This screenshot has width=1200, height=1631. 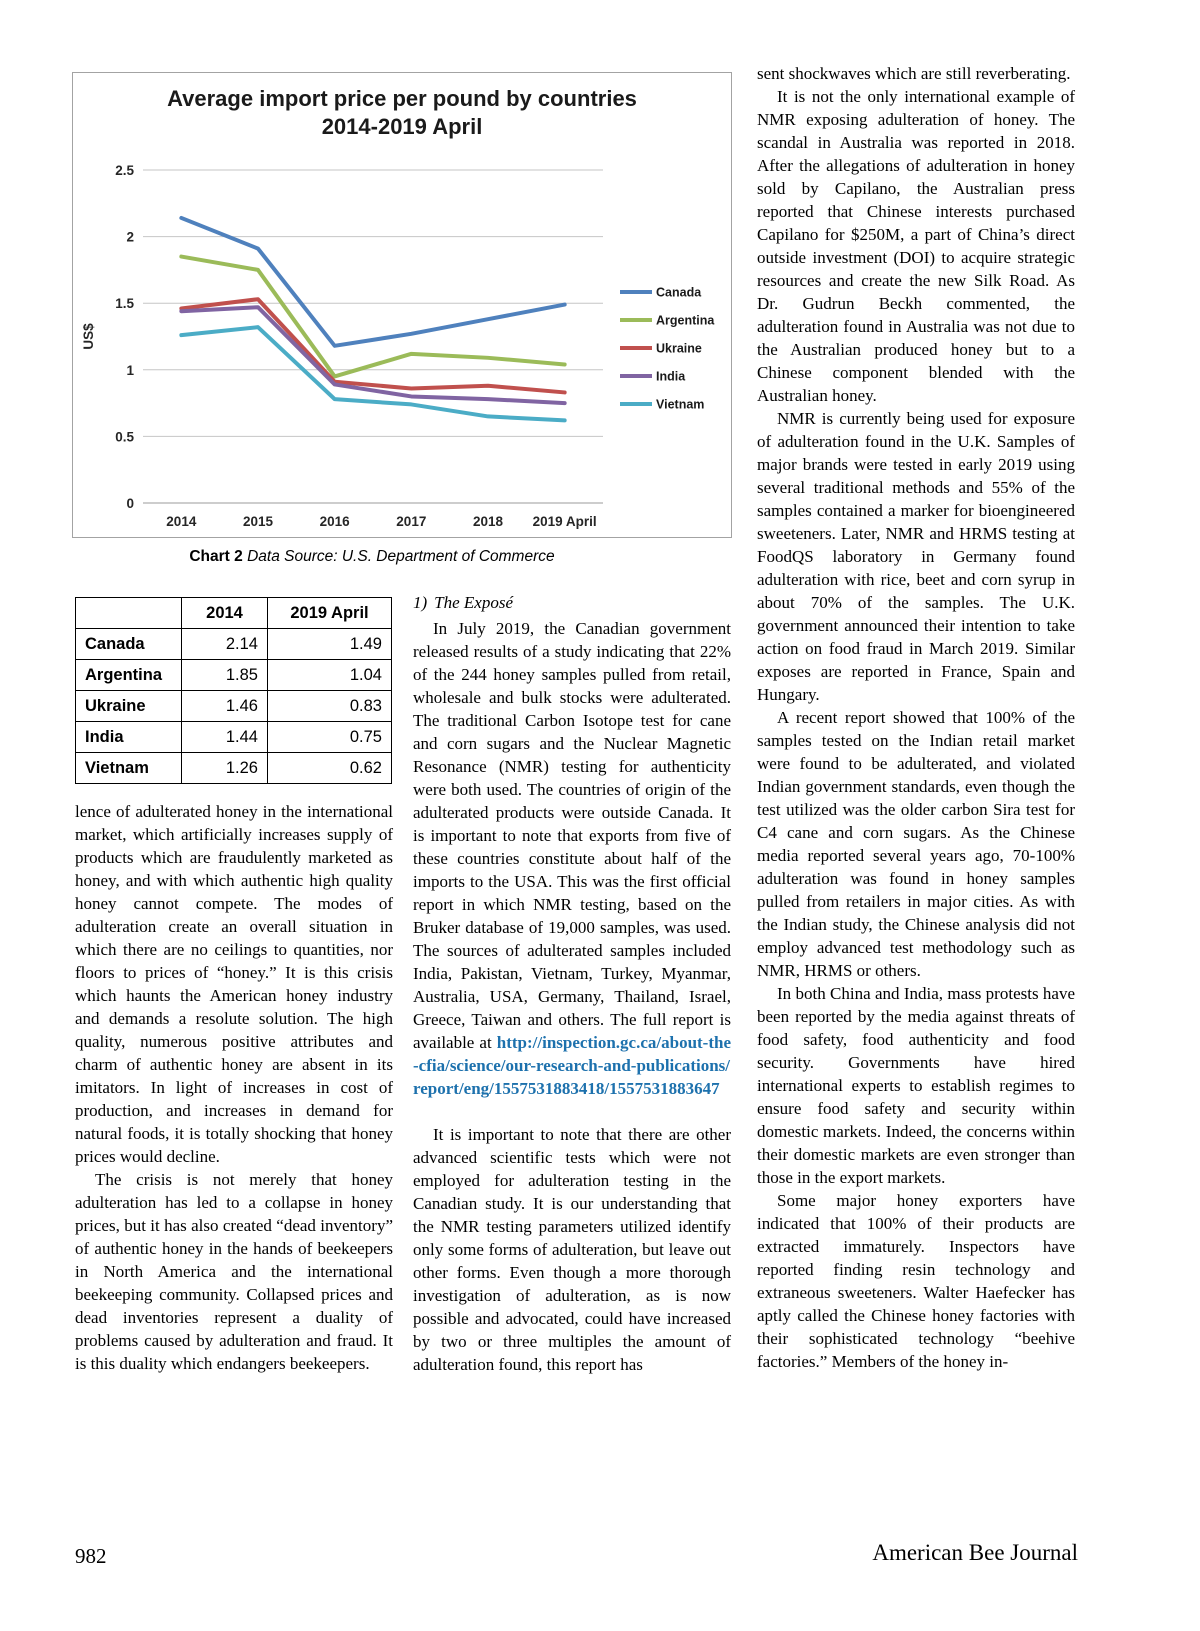 What do you see at coordinates (216, 556) in the screenshot?
I see `chart-caption-label: Chart 2` at bounding box center [216, 556].